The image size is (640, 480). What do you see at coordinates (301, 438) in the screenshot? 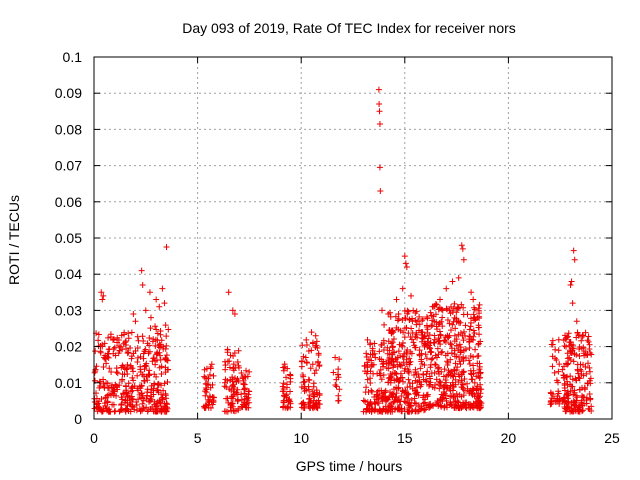
I see `x-tick-label: 10` at bounding box center [301, 438].